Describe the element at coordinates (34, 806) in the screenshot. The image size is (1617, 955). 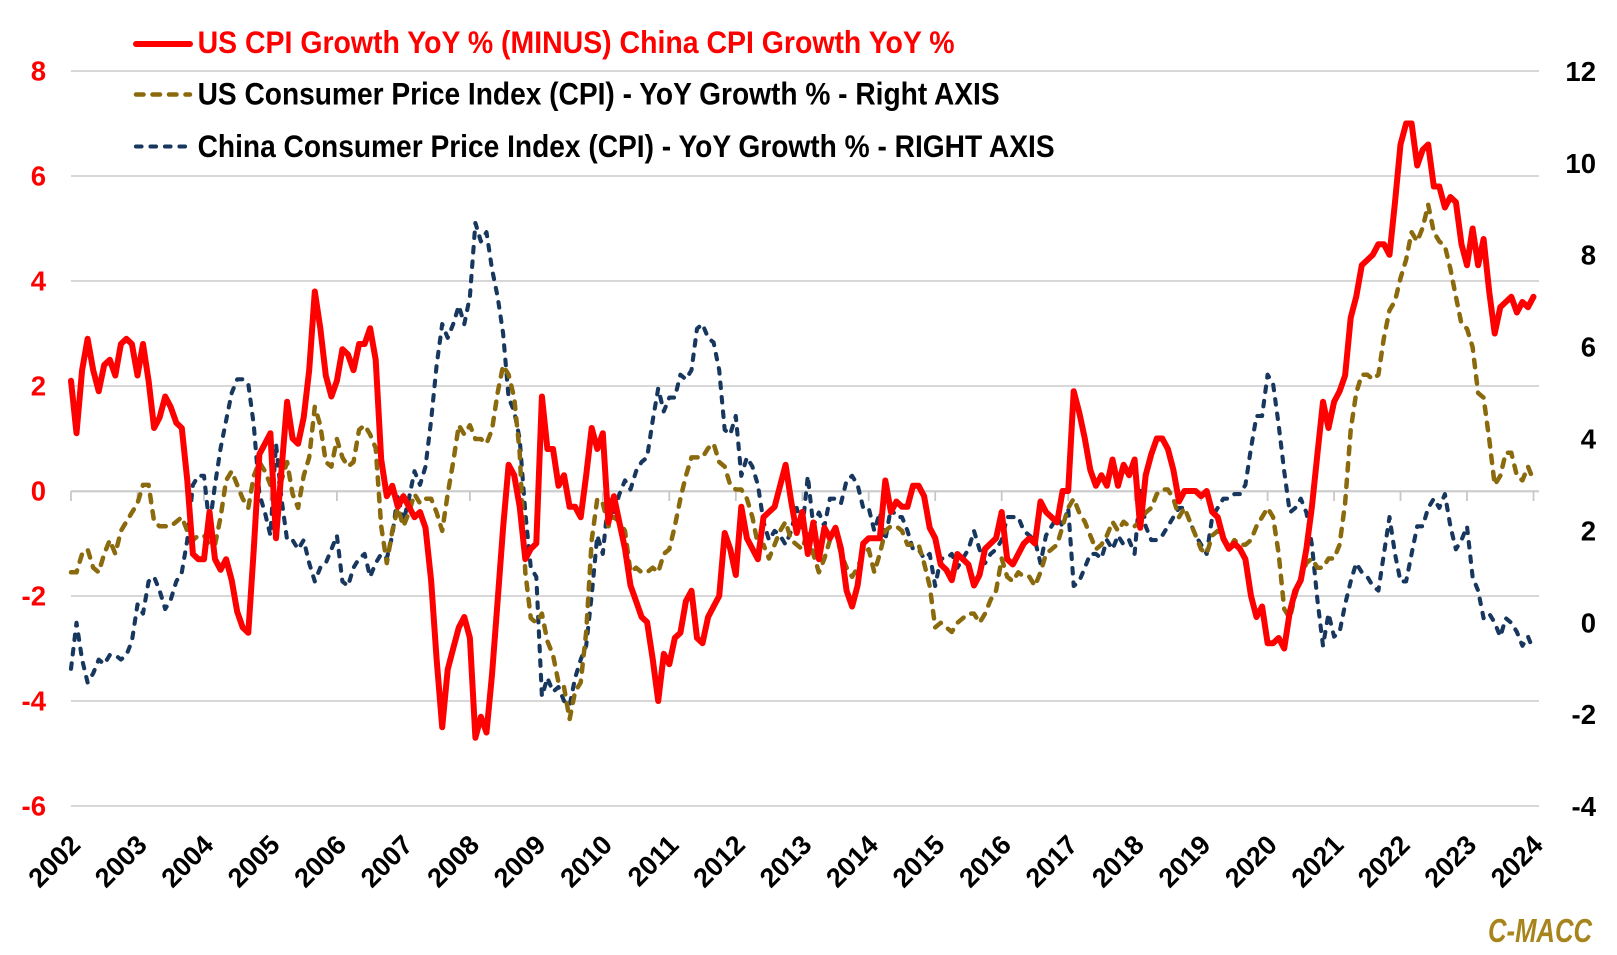
I see `svg-text: -6` at that location.